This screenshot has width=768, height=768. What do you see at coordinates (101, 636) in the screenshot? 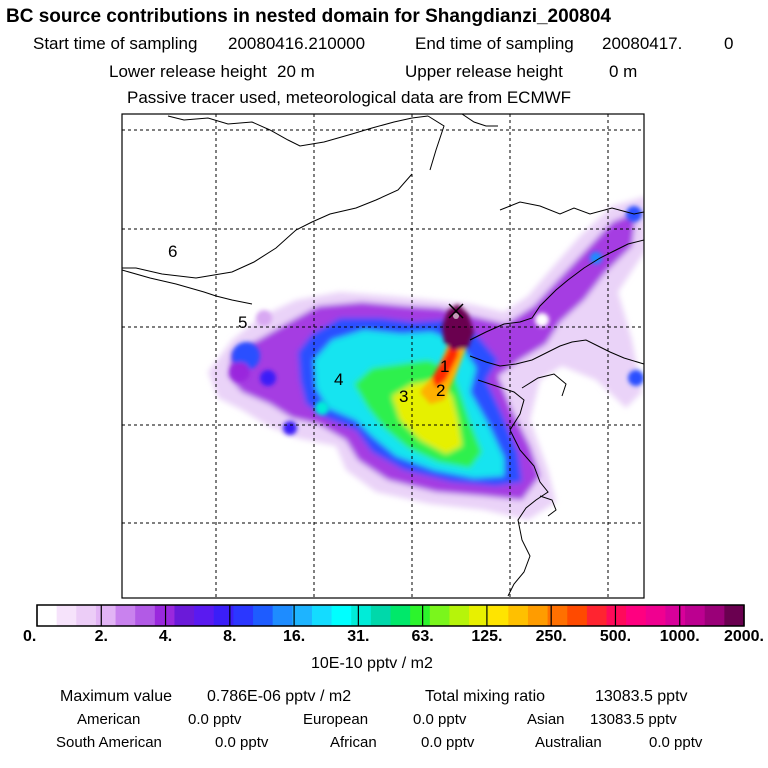
I see `colorbar-tick-label: 2.` at bounding box center [101, 636].